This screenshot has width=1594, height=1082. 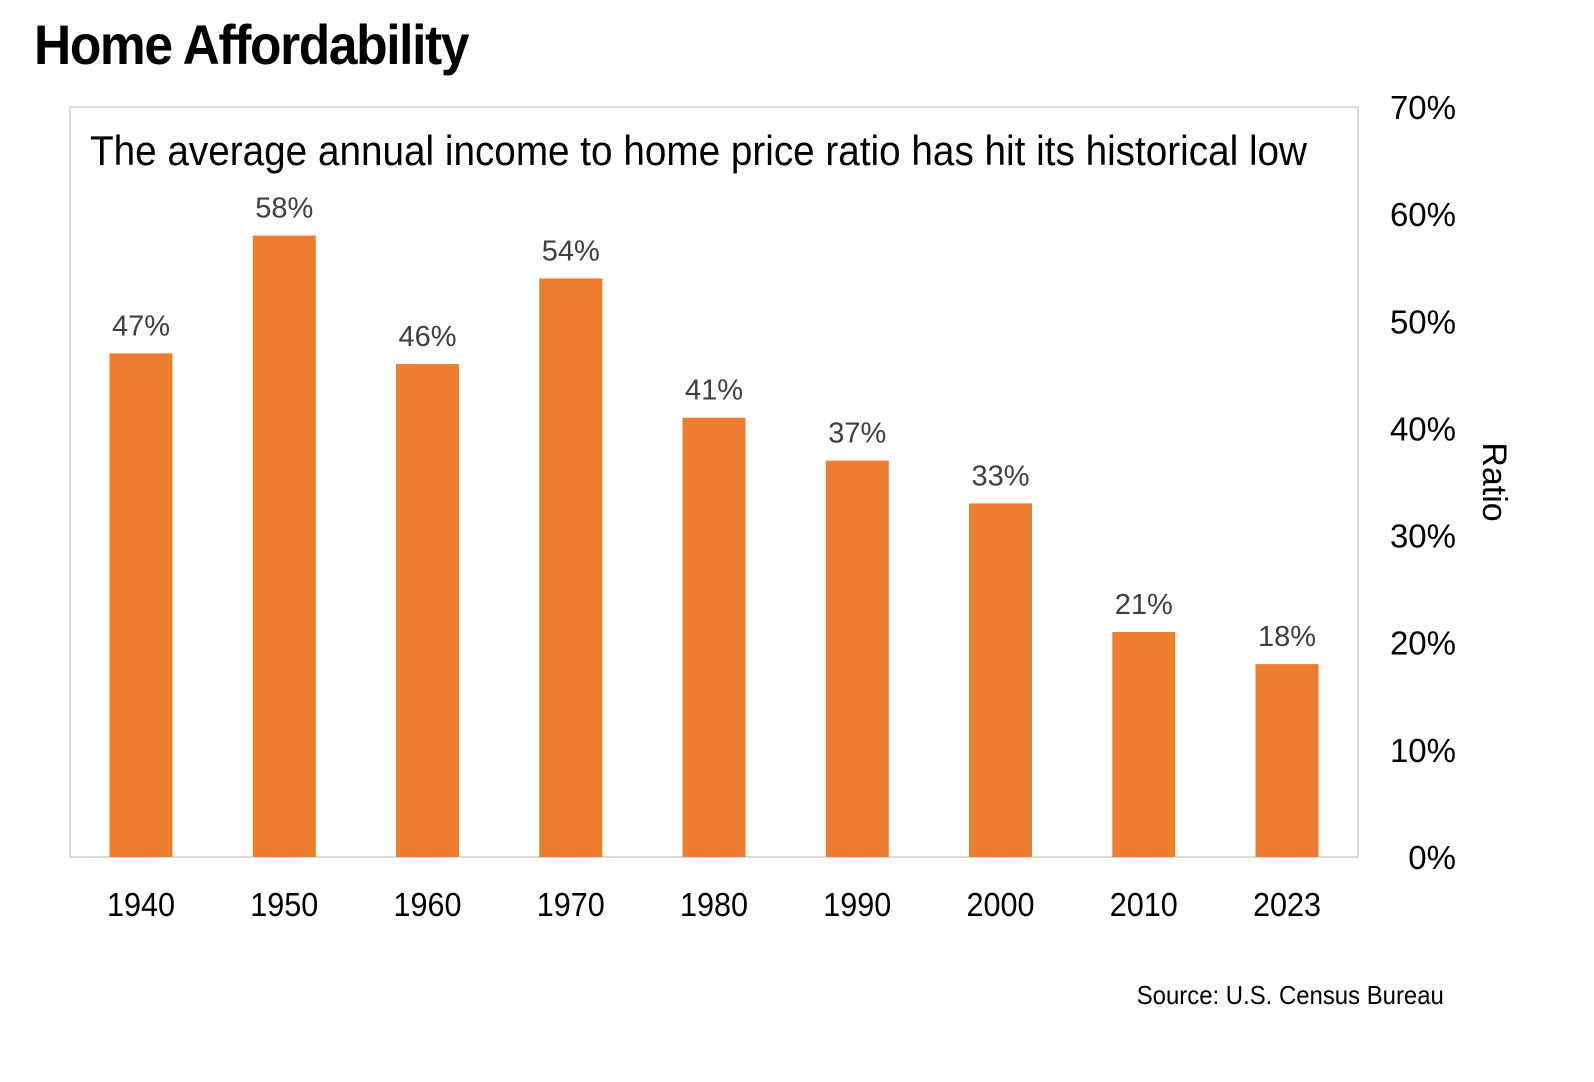 I want to click on x-axis-ticks: 1940 1950 1960 1970 1980 1990 2000 2010 2023, so click(x=714, y=904).